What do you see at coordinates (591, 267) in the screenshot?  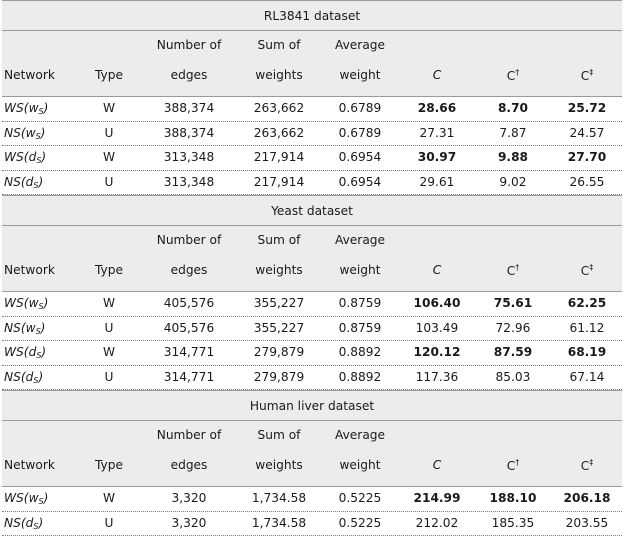 I see `ddagger-mark: ‡` at bounding box center [591, 267].